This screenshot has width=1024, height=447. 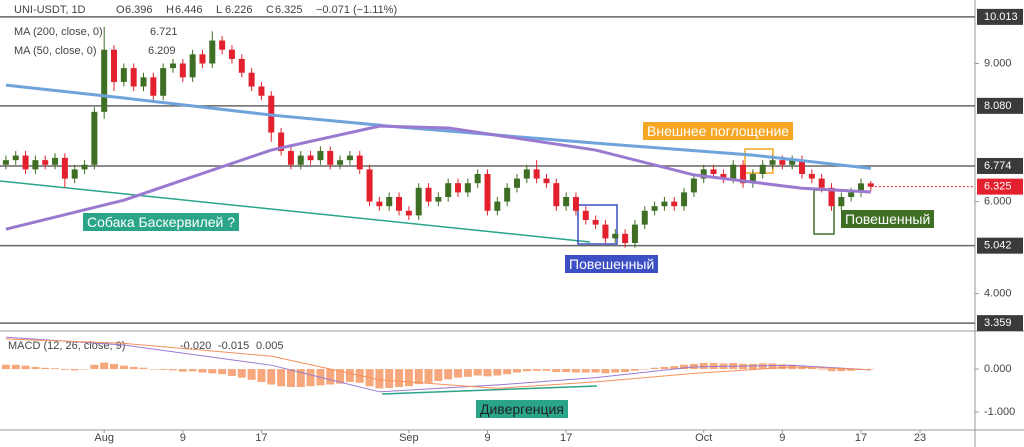 I want to click on y-tick-label: 6.000, so click(x=998, y=201).